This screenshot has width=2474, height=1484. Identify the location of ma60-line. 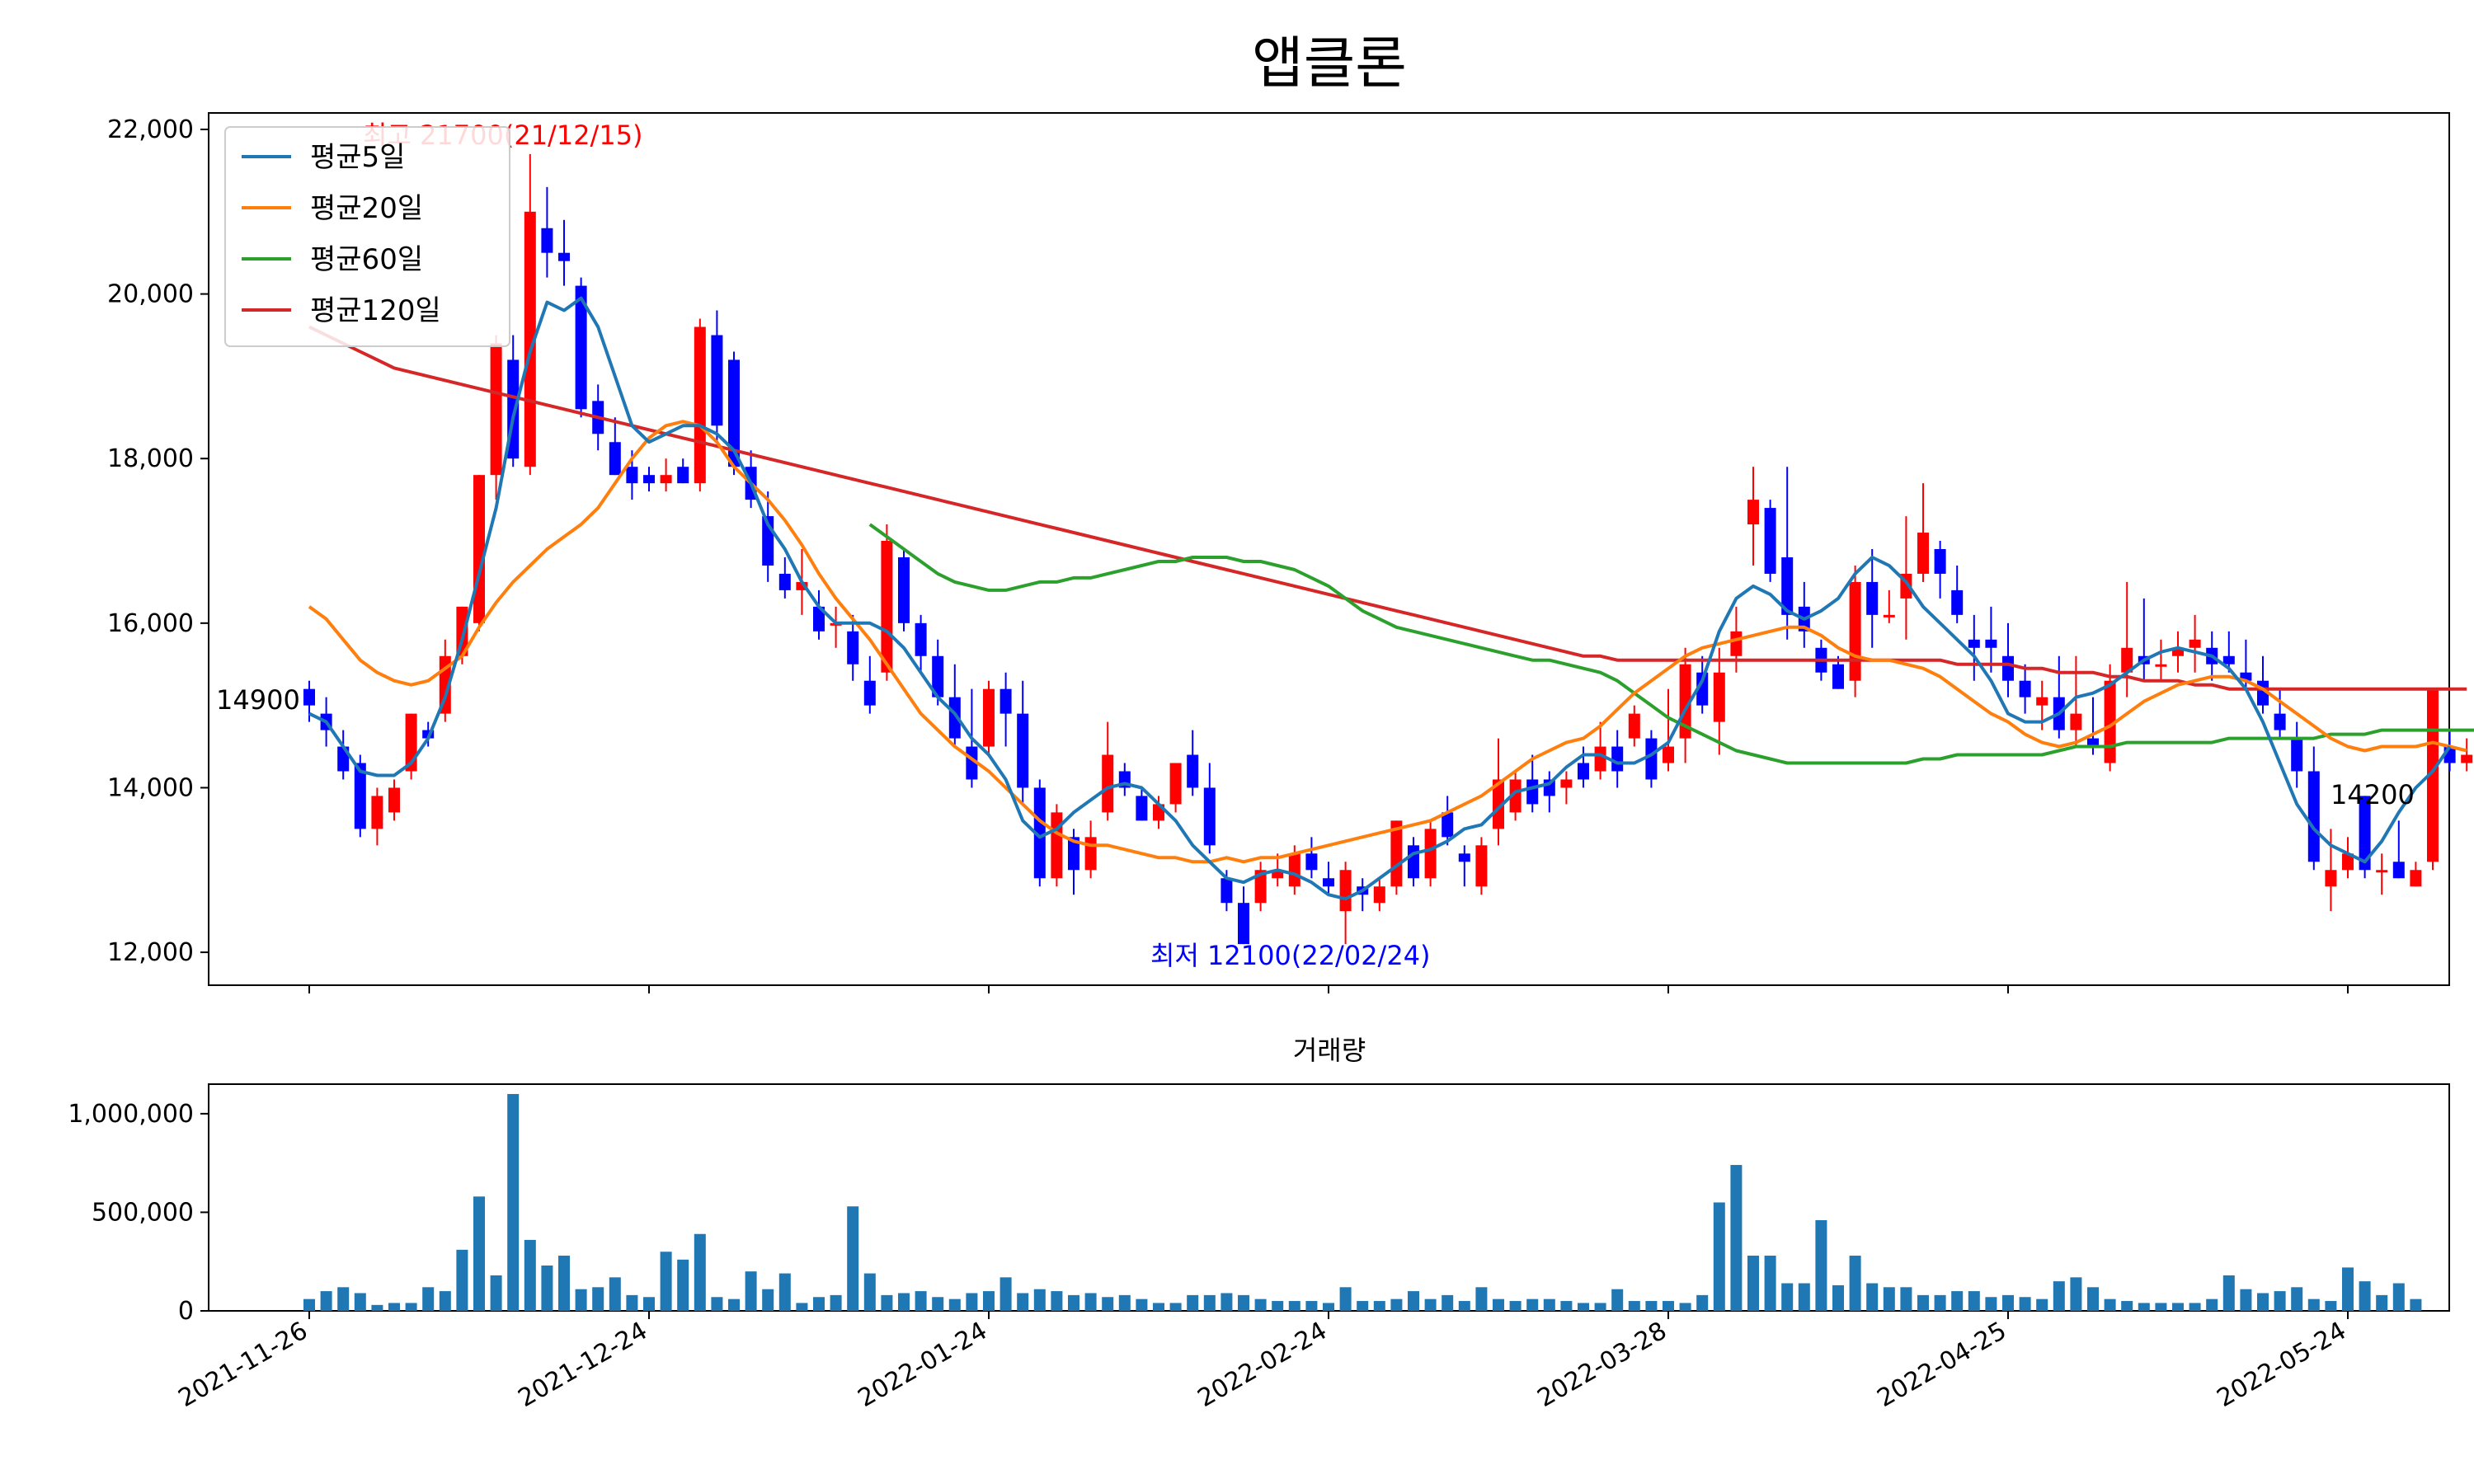
(1671, 644).